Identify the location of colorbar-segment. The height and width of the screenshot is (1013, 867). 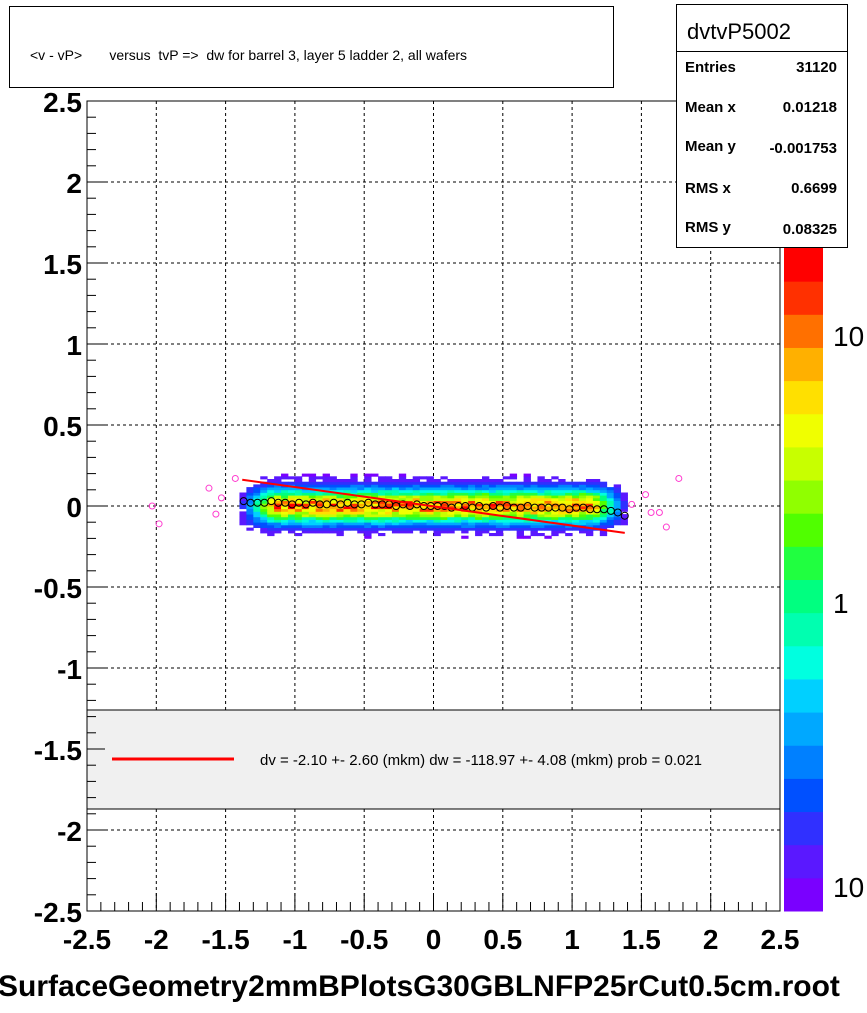
(803, 563).